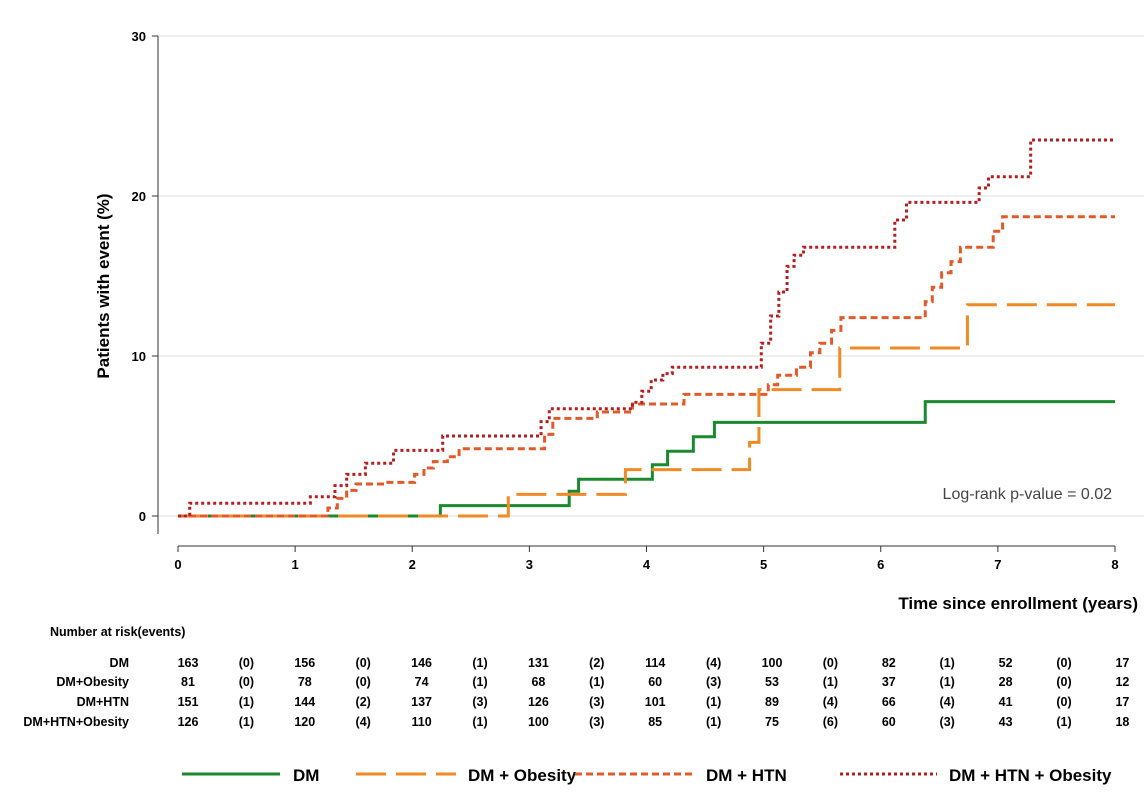 The image size is (1144, 792). I want to click on logrank-annotation: Log-rank p-value = 0.02, so click(1028, 494).